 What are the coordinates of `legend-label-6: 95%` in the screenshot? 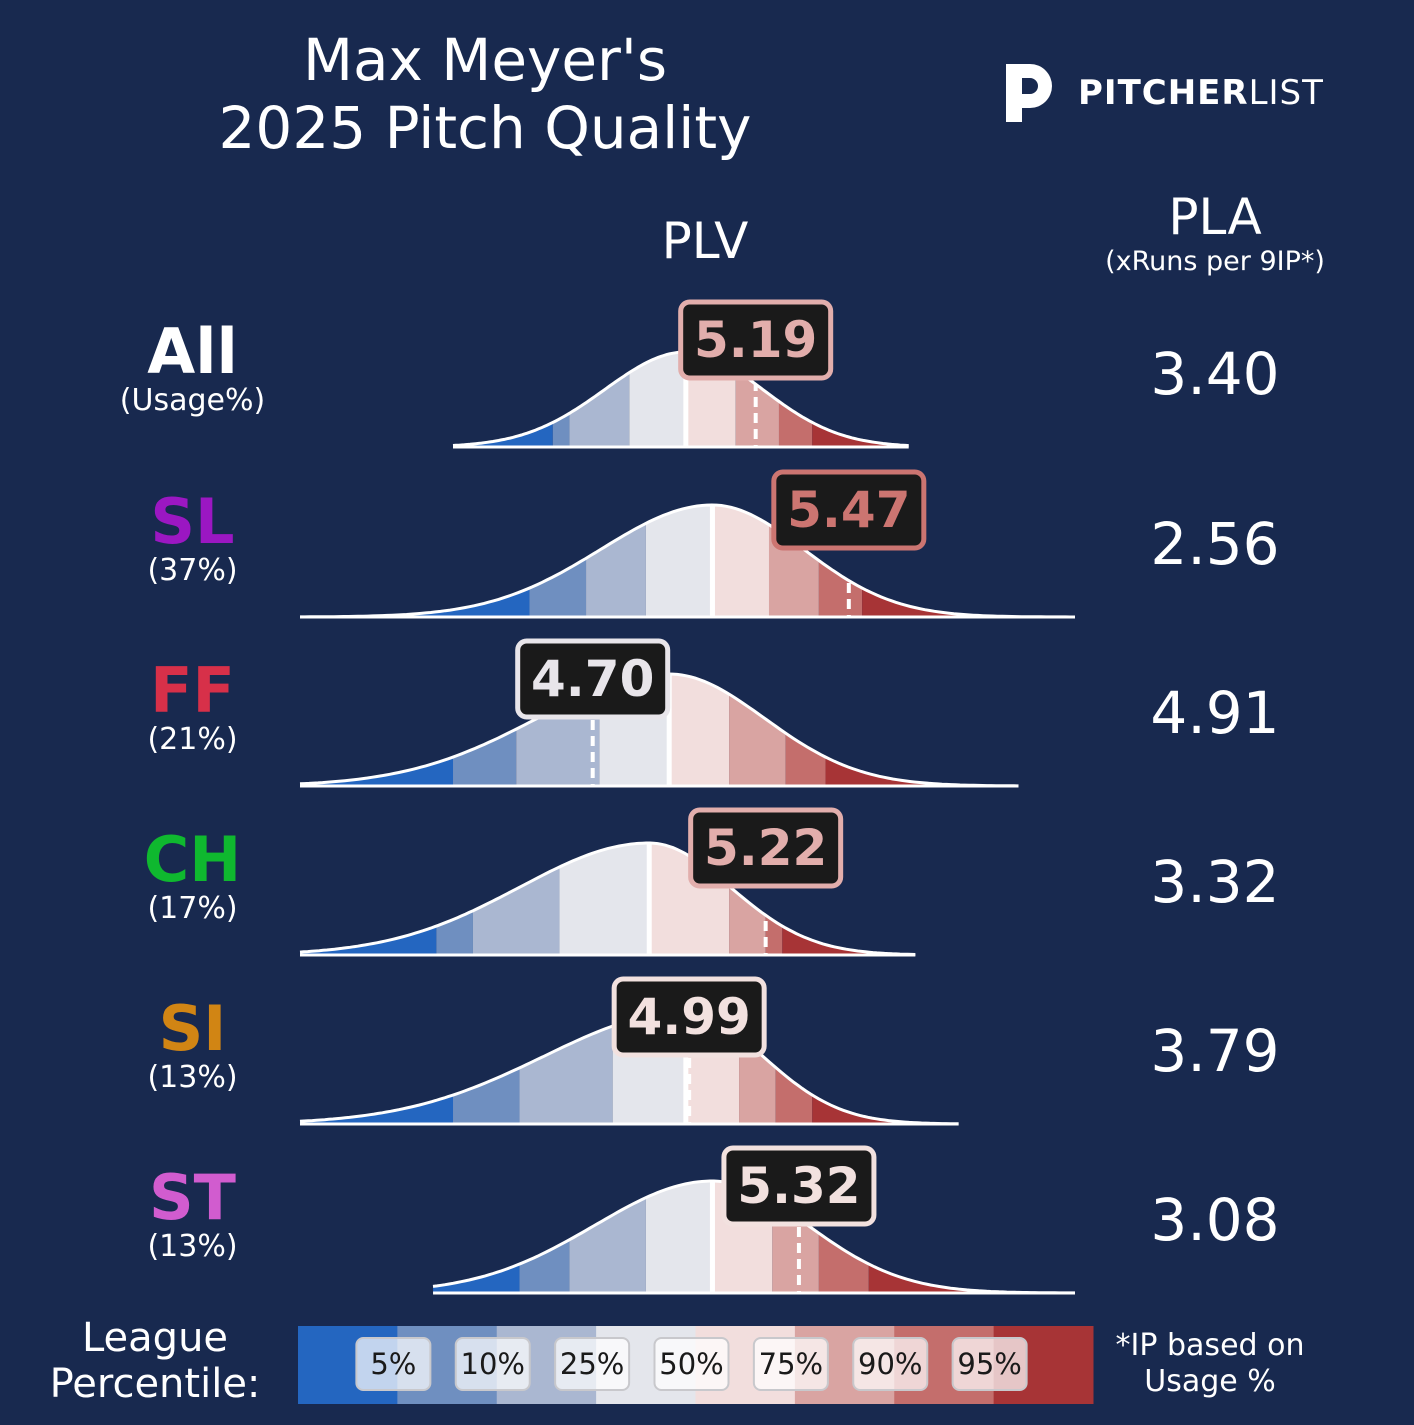 It's located at (989, 1364).